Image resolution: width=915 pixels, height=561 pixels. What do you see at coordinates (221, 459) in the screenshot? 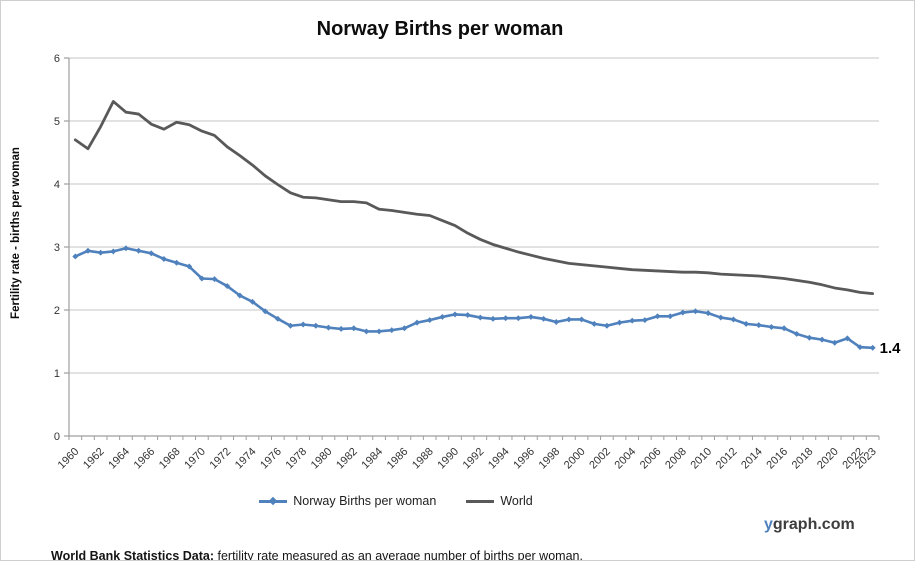
I see `x-tick-label: 1972` at bounding box center [221, 459].